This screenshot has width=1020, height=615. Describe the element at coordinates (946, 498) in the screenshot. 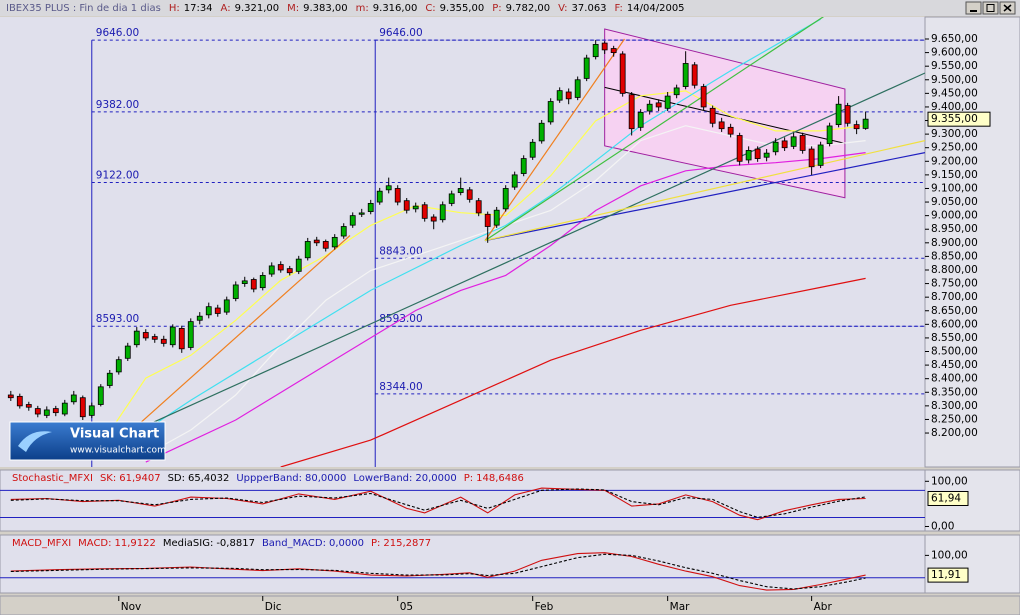

I see `current-value-label: 61,94` at that location.